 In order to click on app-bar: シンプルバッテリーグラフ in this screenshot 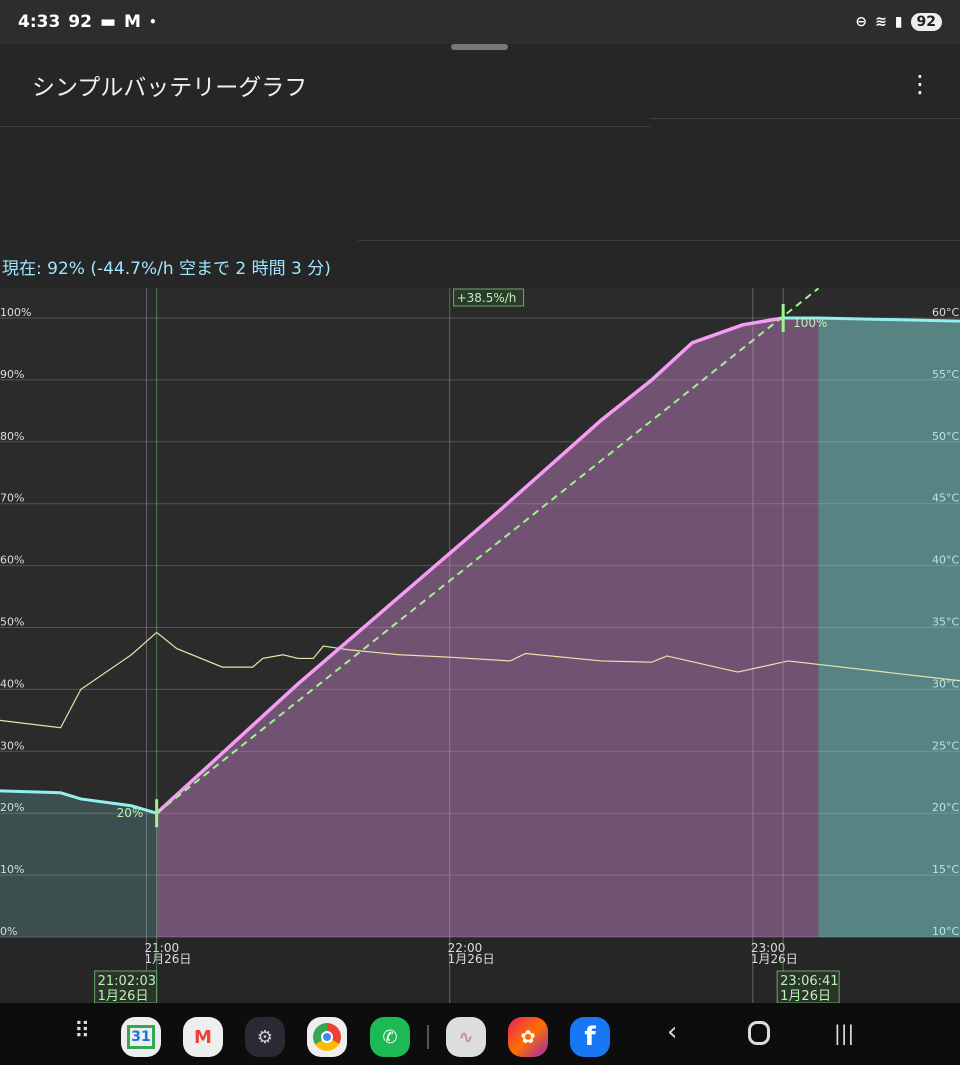, I will do `click(480, 85)`.